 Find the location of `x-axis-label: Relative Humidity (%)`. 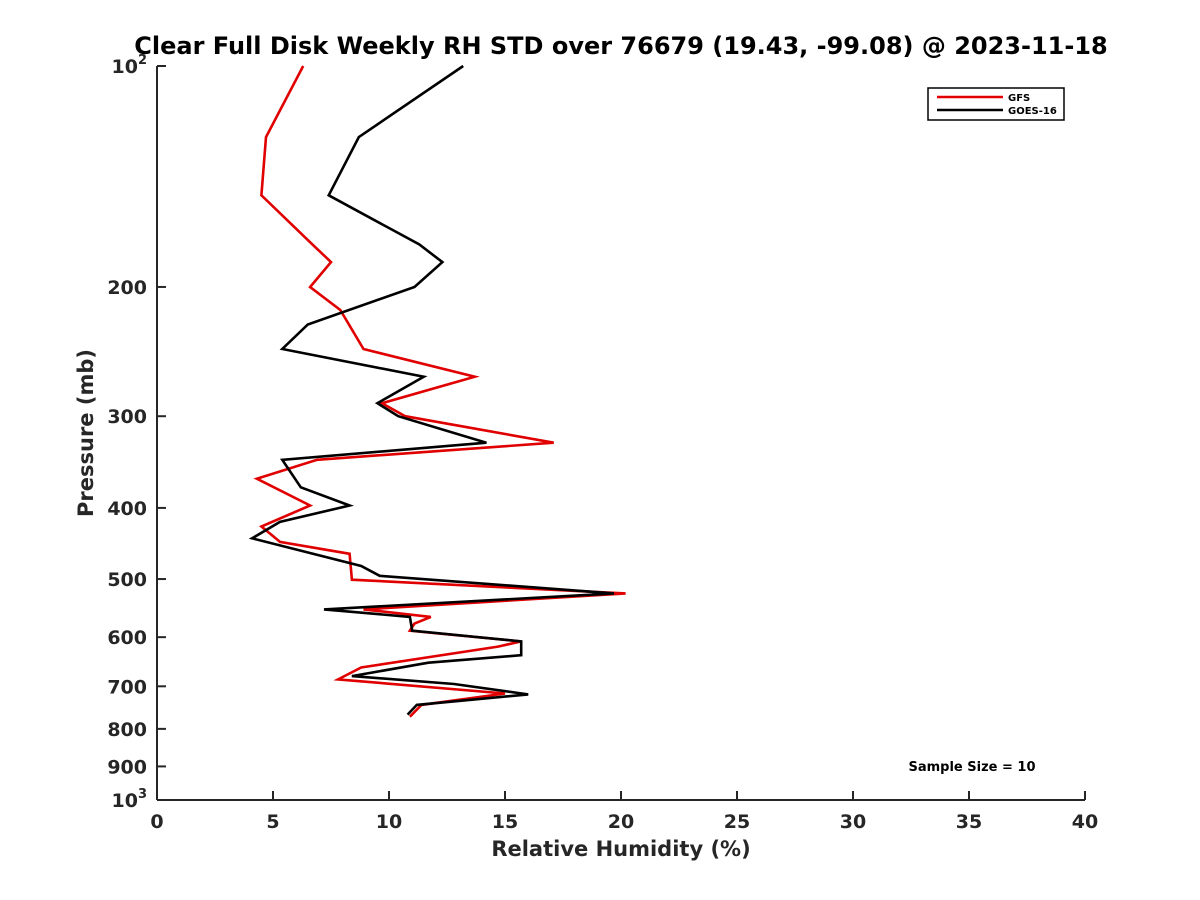

x-axis-label: Relative Humidity (%) is located at coordinates (620, 849).